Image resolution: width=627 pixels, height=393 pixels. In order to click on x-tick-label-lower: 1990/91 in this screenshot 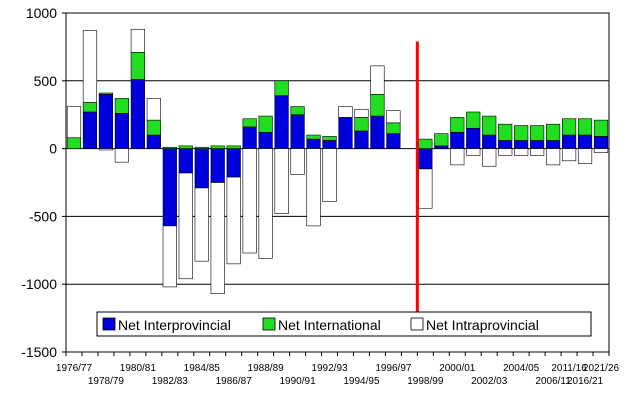, I will do `click(297, 381)`.